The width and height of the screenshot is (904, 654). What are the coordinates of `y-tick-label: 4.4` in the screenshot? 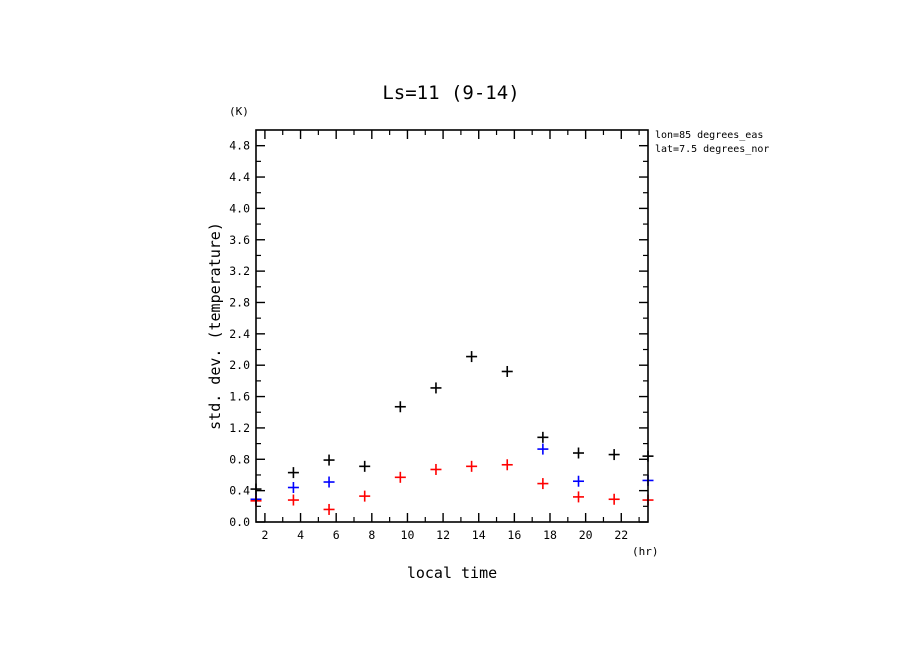 It's located at (239, 177).